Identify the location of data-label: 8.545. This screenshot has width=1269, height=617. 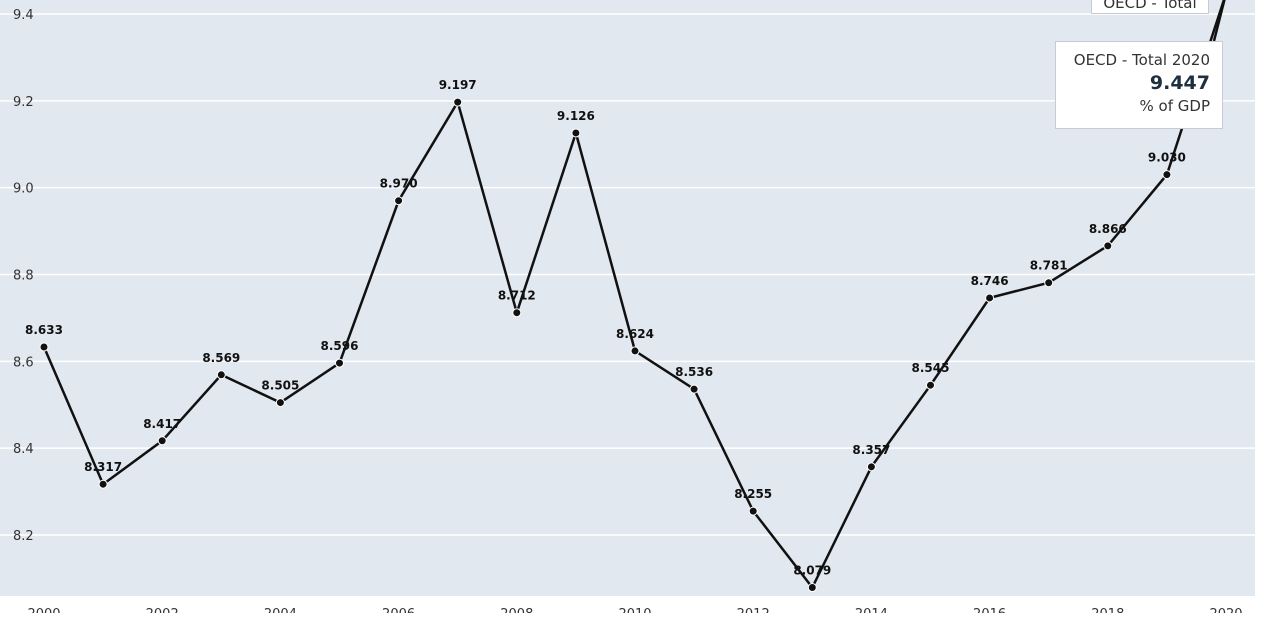
(931, 368).